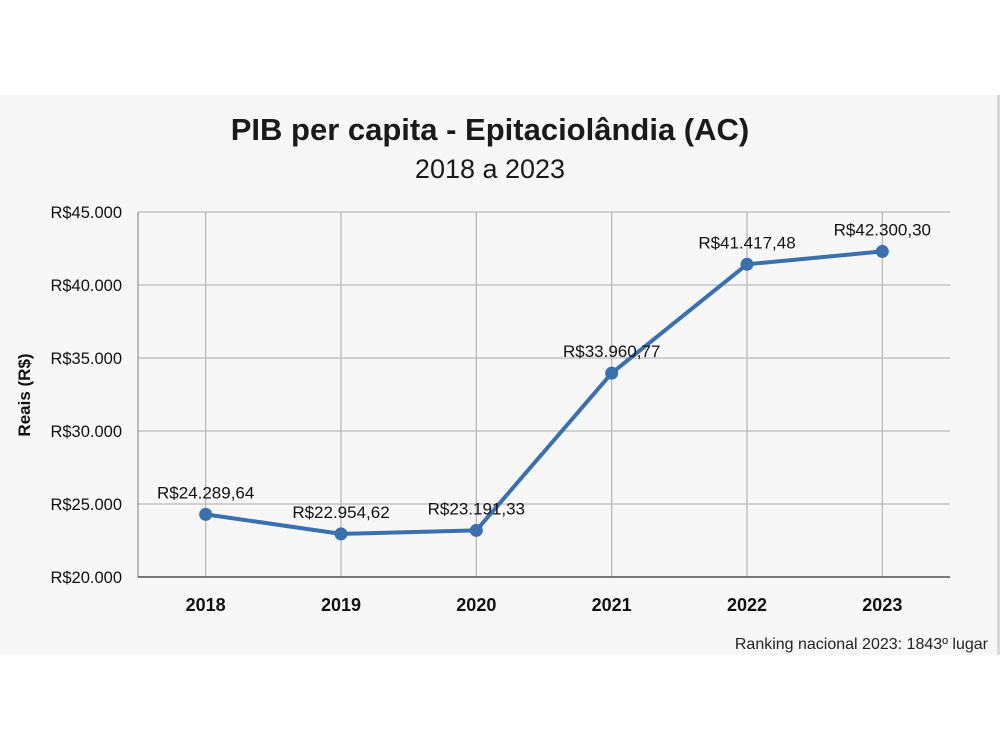 The width and height of the screenshot is (1000, 750). What do you see at coordinates (612, 605) in the screenshot?
I see `x-tick-label: 2021` at bounding box center [612, 605].